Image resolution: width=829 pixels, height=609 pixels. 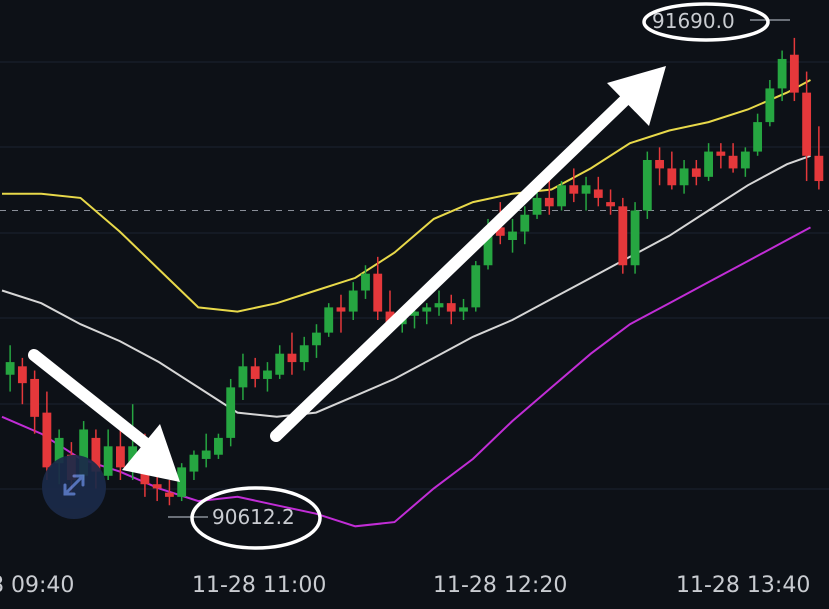 I want to click on expand-chart-button, so click(x=74, y=487).